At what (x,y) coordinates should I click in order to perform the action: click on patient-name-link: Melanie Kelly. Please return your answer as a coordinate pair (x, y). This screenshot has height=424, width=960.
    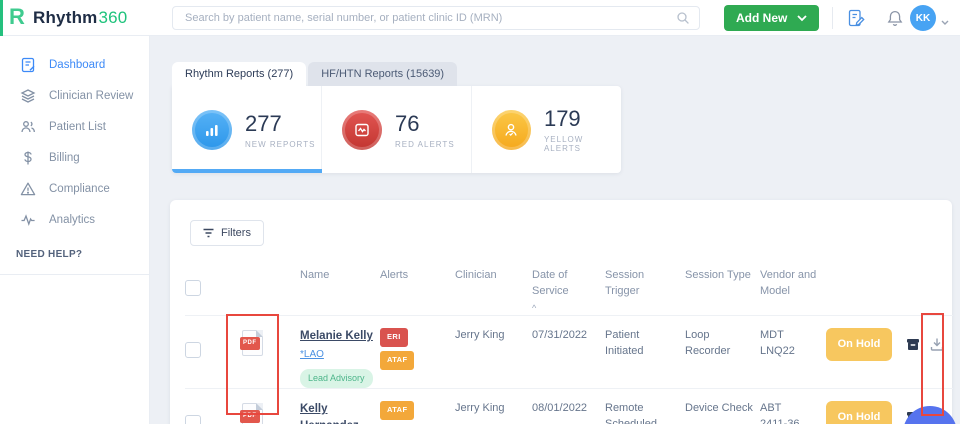
    Looking at the image, I should click on (336, 335).